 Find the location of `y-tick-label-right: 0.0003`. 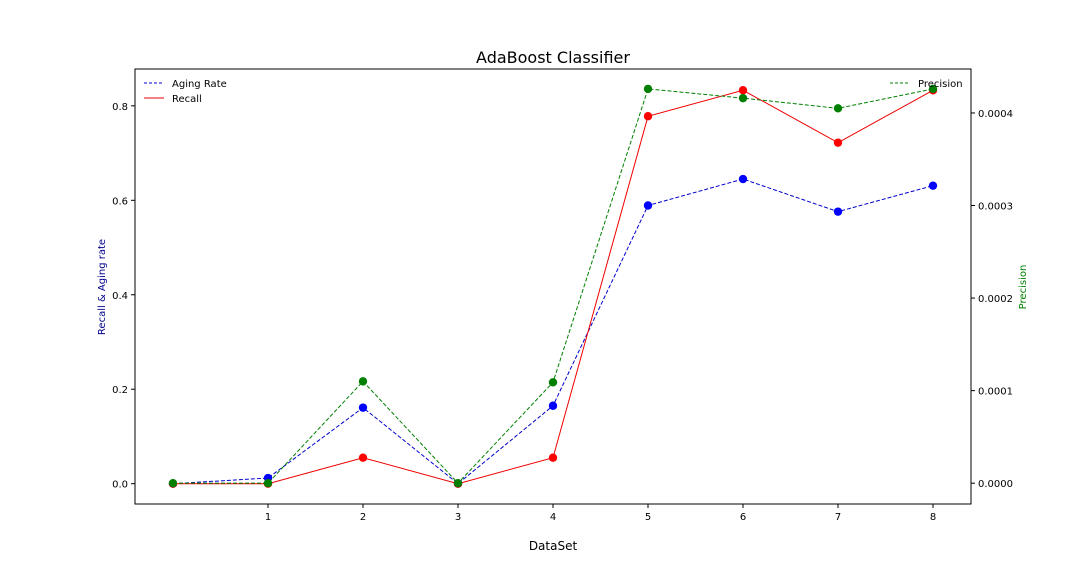

y-tick-label-right: 0.0003 is located at coordinates (995, 207).